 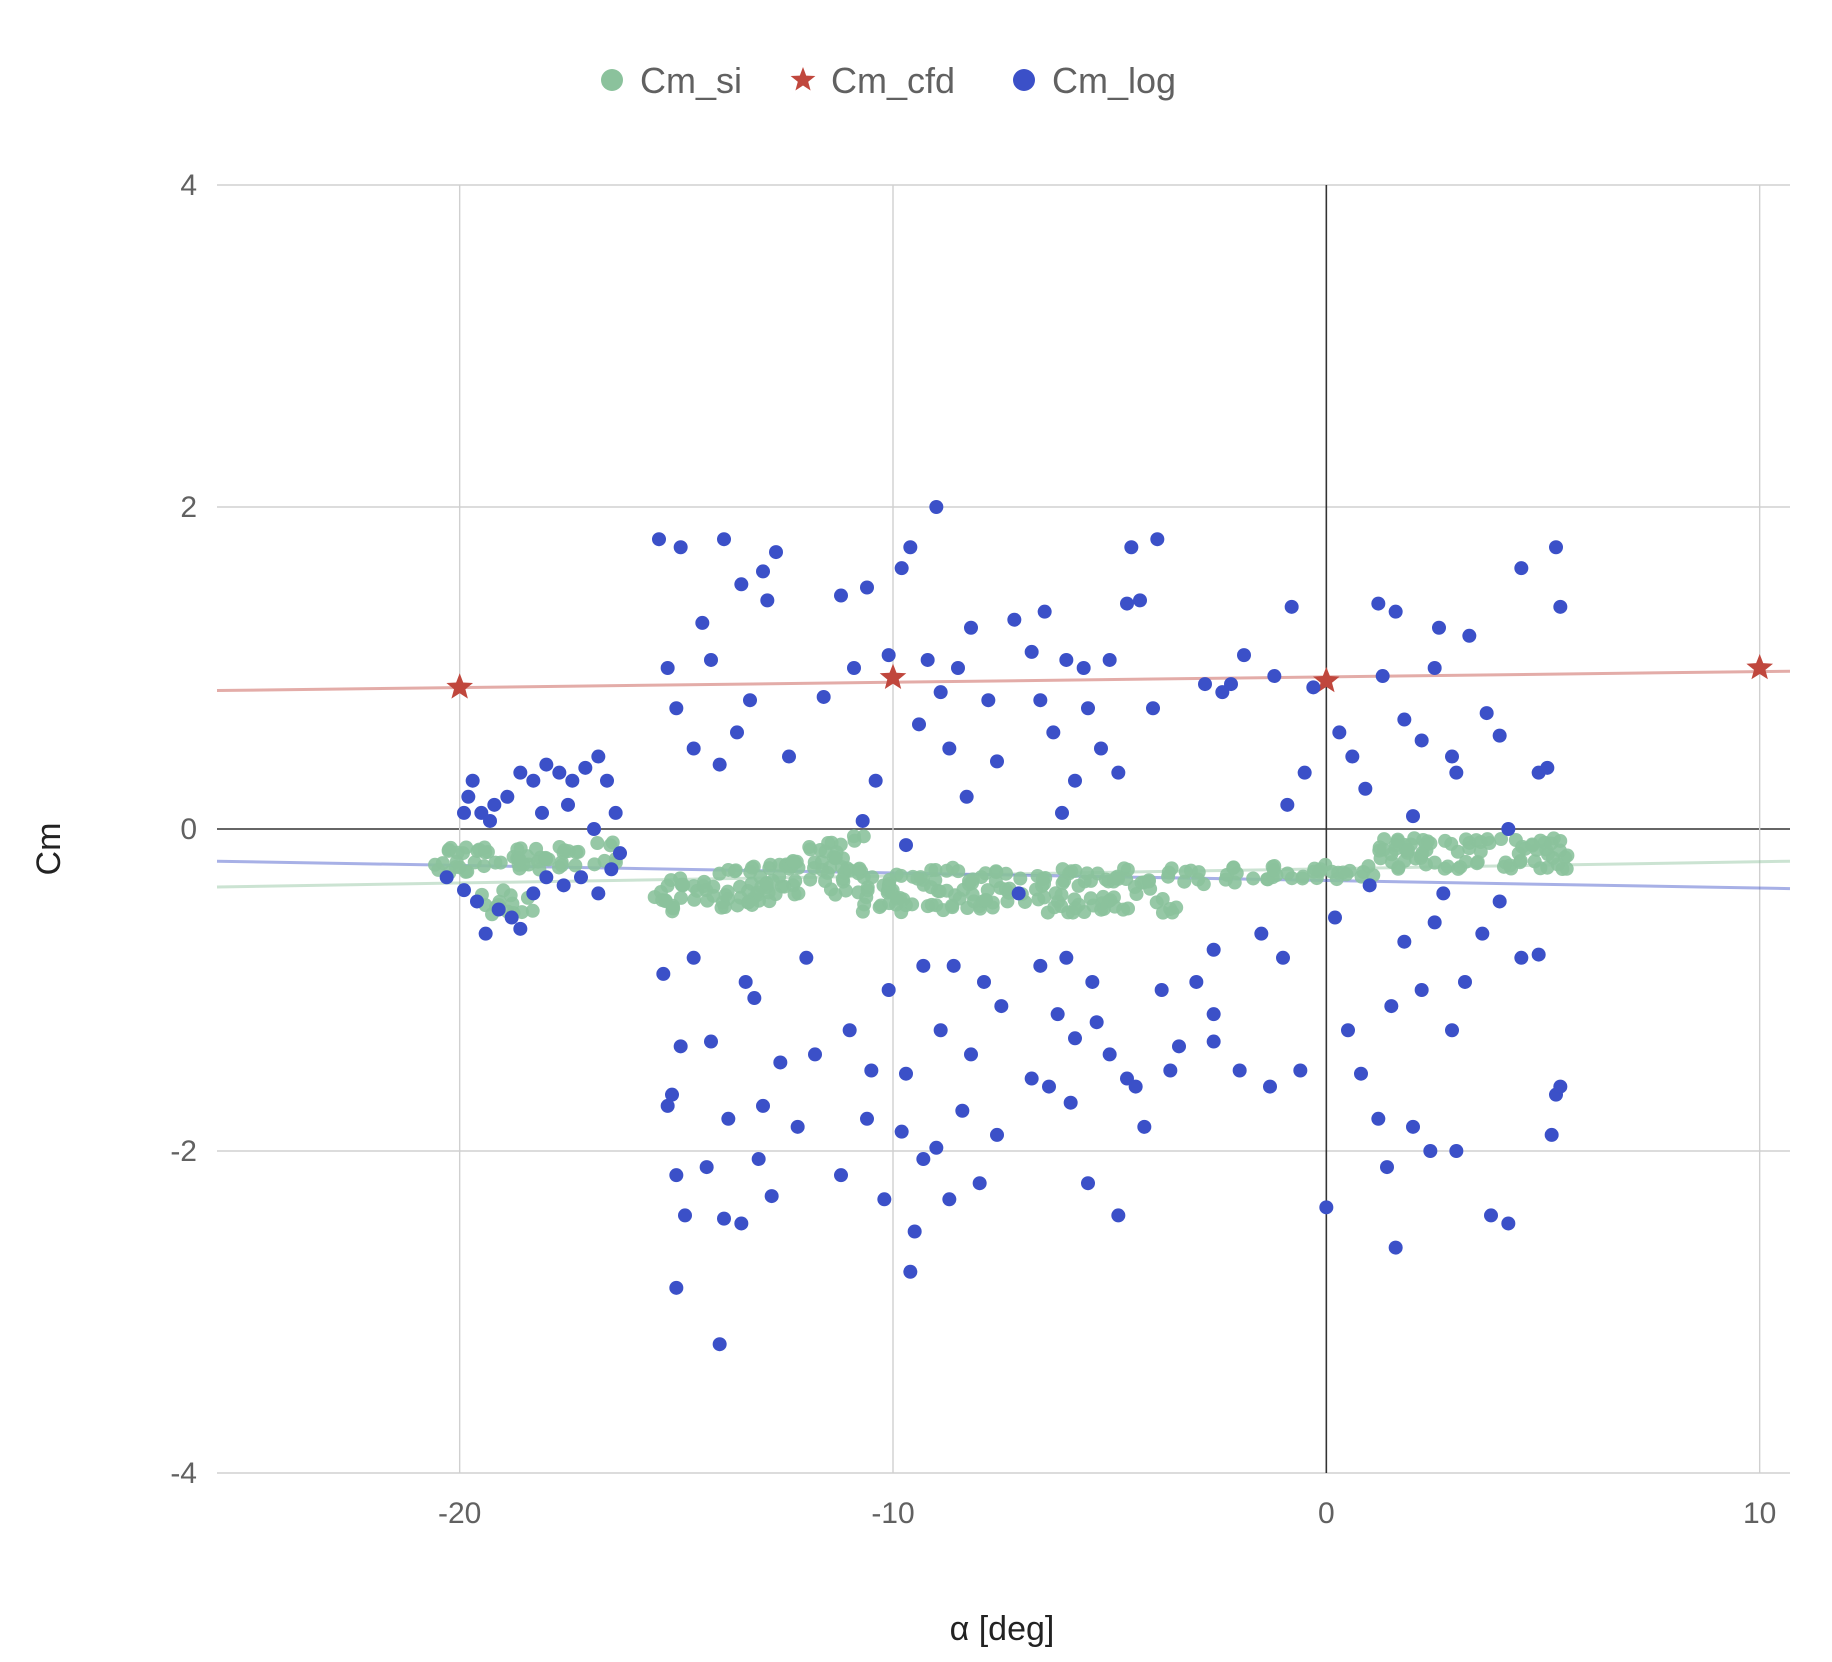 What do you see at coordinates (183, 1473) in the screenshot?
I see `y-tick-label: -4` at bounding box center [183, 1473].